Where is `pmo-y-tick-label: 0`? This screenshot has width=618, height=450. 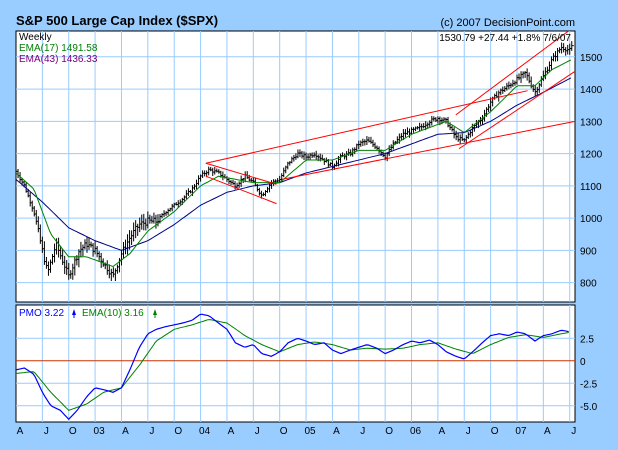 pmo-y-tick-label: 0 is located at coordinates (583, 362).